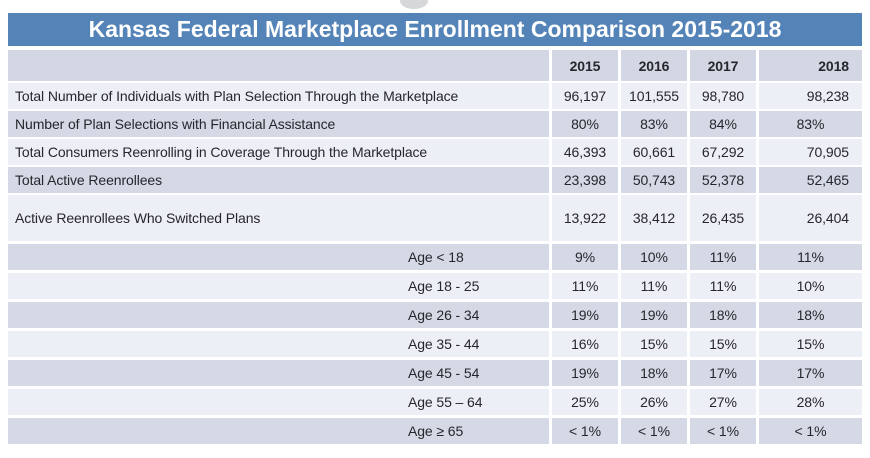  What do you see at coordinates (810, 152) in the screenshot?
I see `cell-value: 70,905` at bounding box center [810, 152].